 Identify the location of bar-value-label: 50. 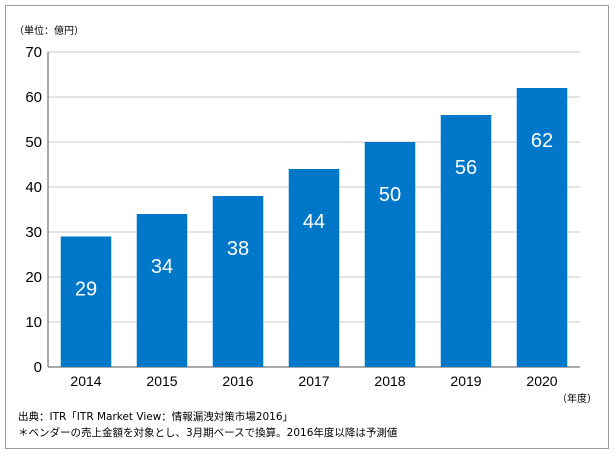
(390, 195).